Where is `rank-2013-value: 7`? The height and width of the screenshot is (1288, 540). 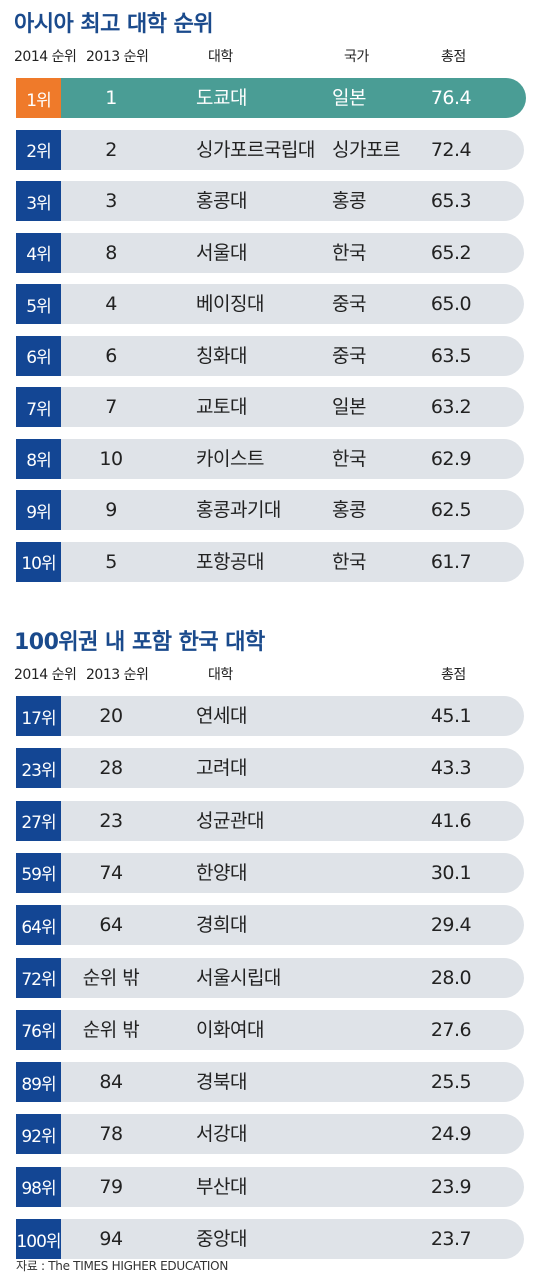 rank-2013-value: 7 is located at coordinates (111, 407).